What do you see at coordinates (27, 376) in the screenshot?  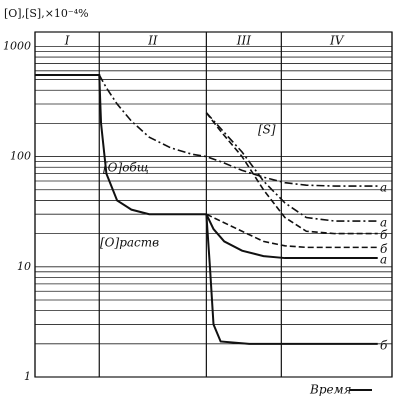 I see `y-tick-label: 1` at bounding box center [27, 376].